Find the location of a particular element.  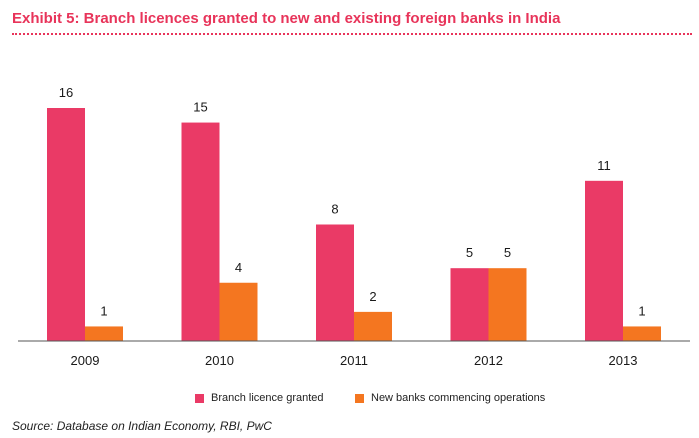

bar-new-banks-commencing-operations-2010 is located at coordinates (238, 311).